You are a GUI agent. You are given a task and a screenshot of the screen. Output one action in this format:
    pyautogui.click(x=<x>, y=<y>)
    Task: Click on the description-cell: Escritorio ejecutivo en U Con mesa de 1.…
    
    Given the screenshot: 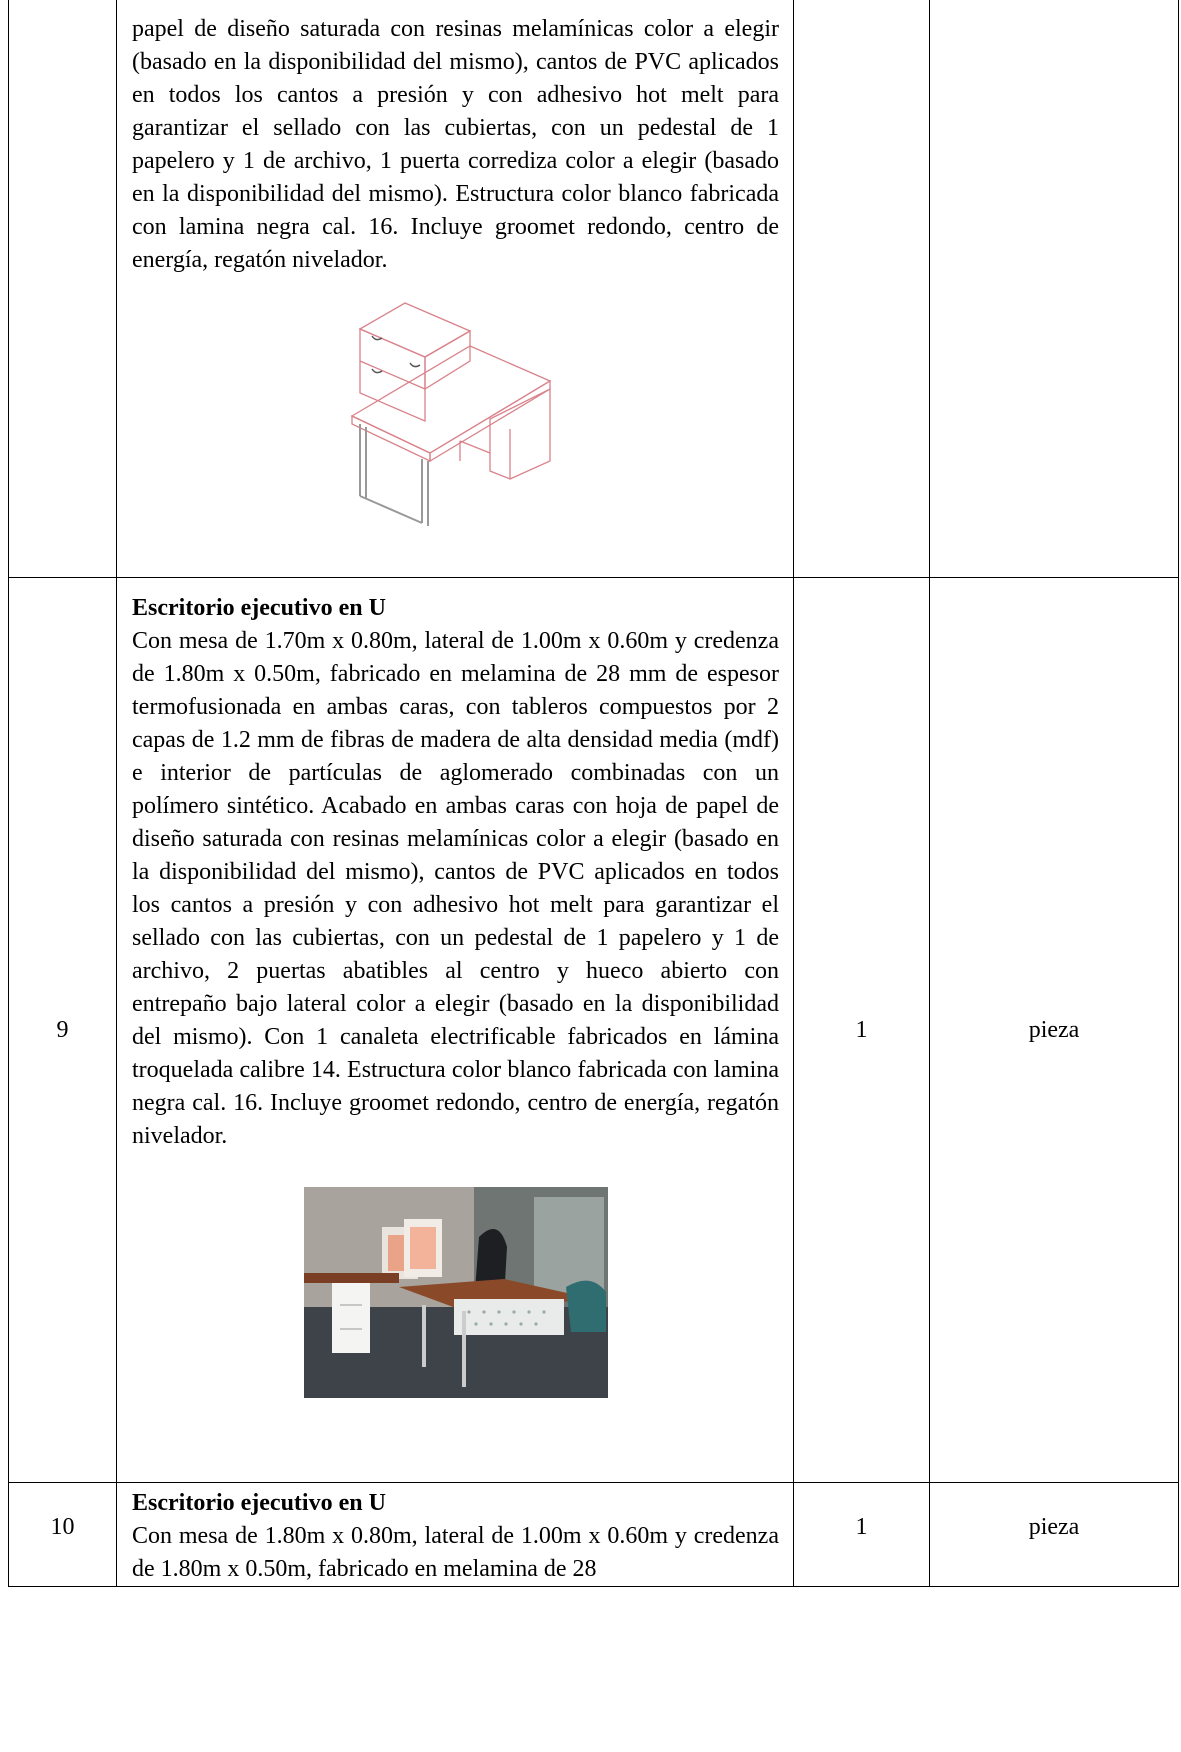 What is the action you would take?
    pyautogui.click(x=455, y=1534)
    